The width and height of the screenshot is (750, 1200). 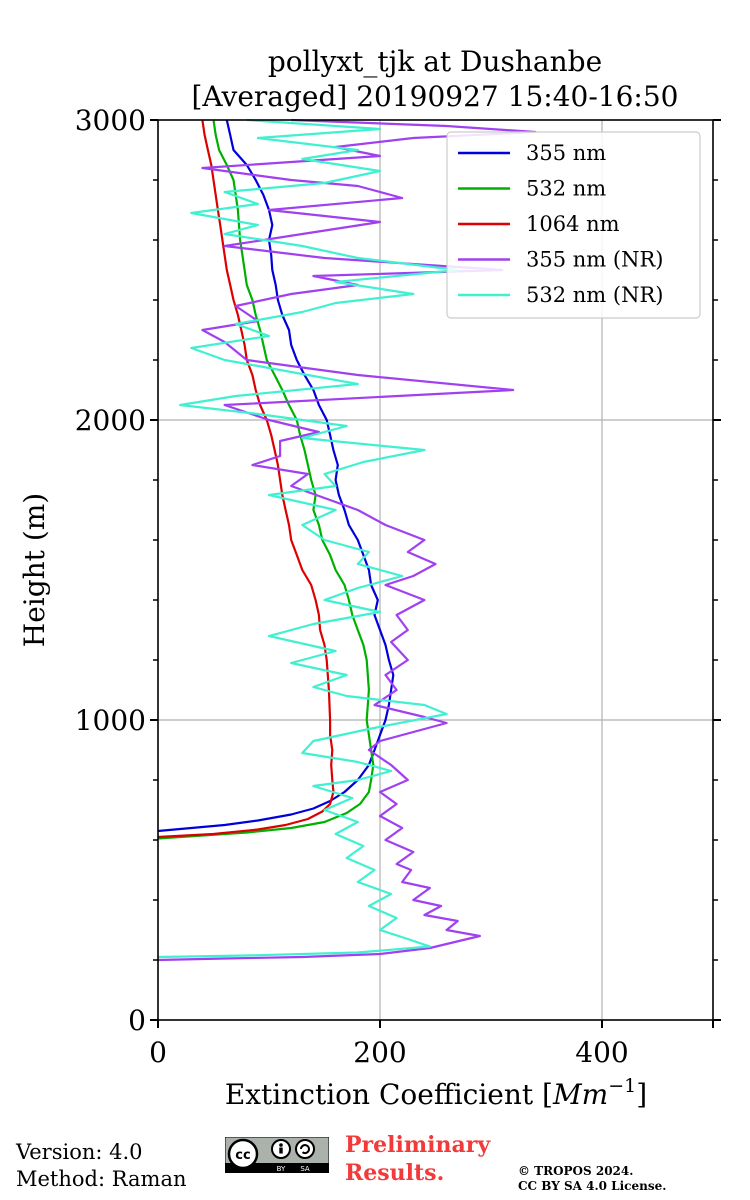 I want to click on x-tick-label: 400, so click(x=601, y=1052).